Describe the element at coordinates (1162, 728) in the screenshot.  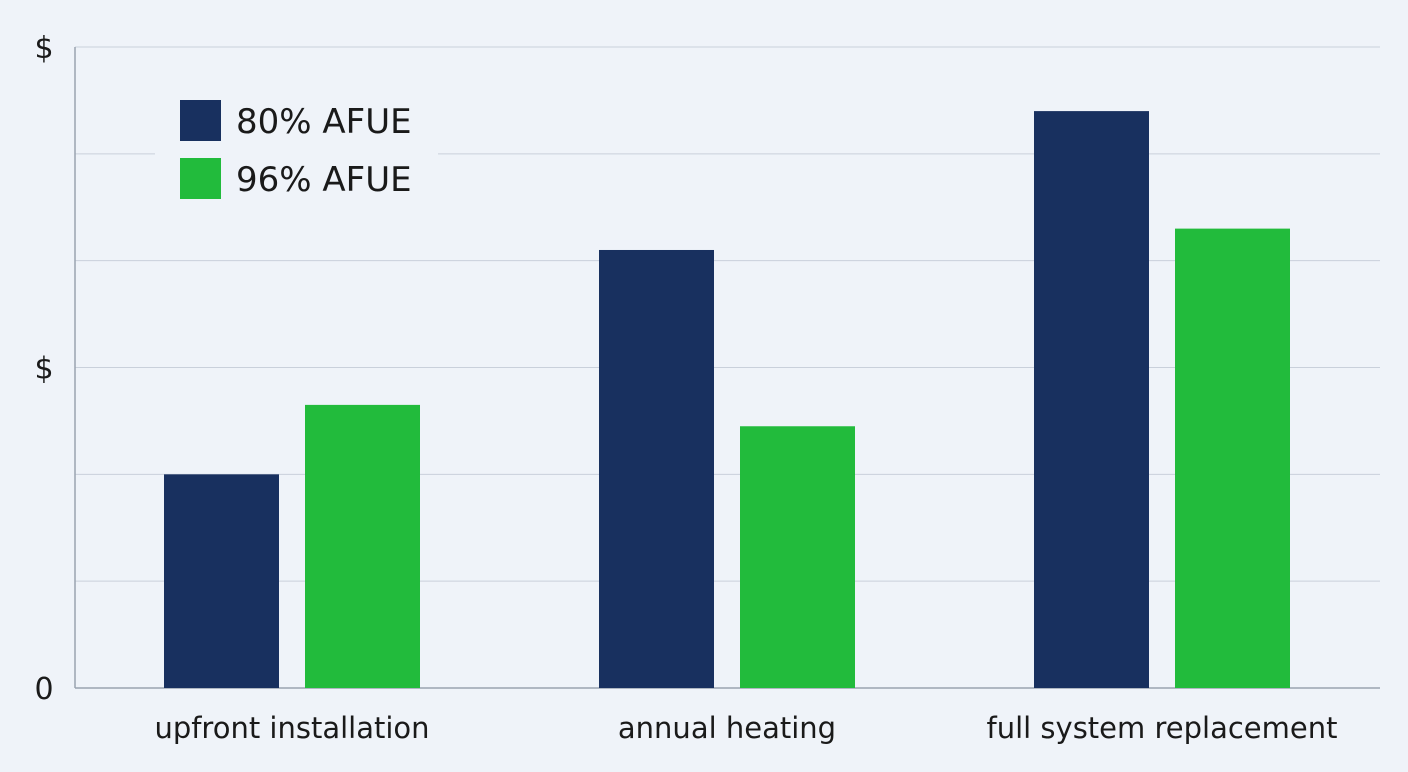
I see `x-category-label: full system replacement` at that location.